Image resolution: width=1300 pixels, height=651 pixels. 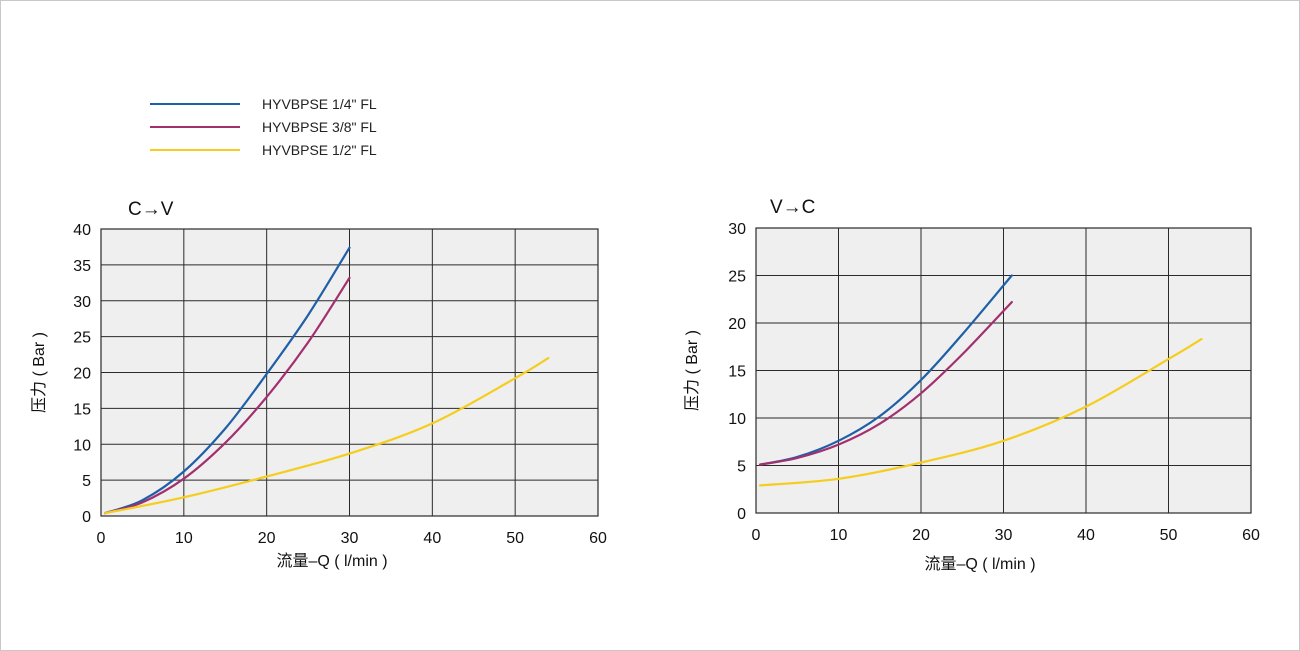 What do you see at coordinates (319, 127) in the screenshot?
I see `legend-label-hyvbpse-3-8-fl: HYVBPSE 3/8" FL` at bounding box center [319, 127].